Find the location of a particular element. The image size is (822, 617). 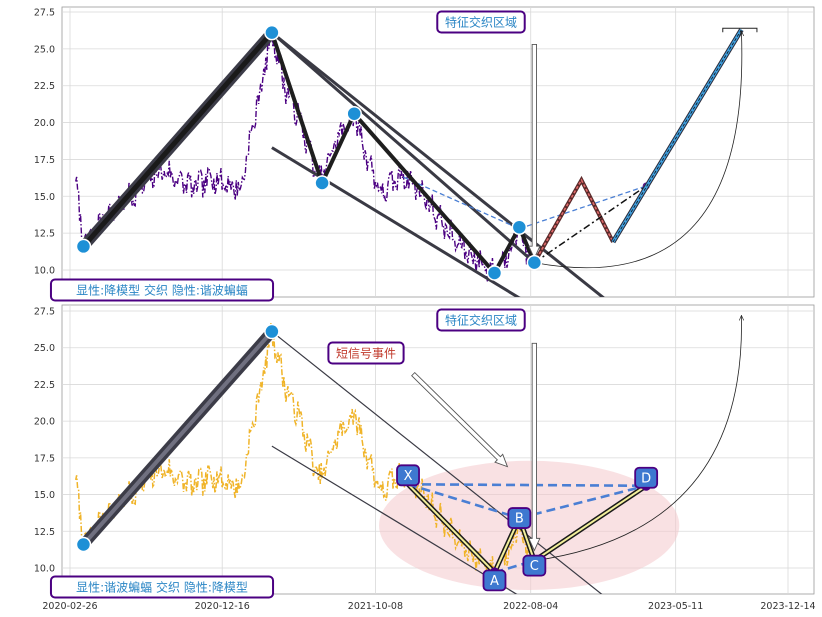

x-tick-label: 2023-05-11 is located at coordinates (675, 606).